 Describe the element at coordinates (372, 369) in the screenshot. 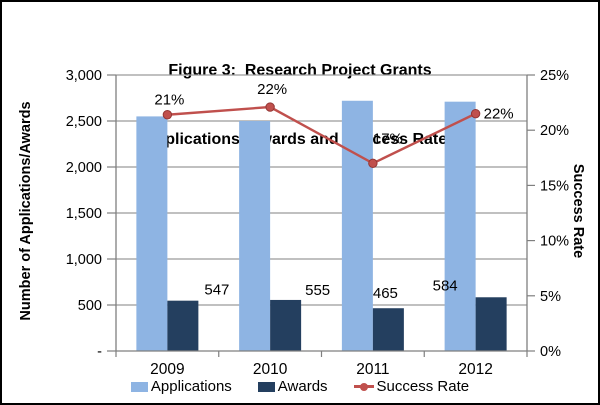

I see `x-category-label: 2011` at that location.